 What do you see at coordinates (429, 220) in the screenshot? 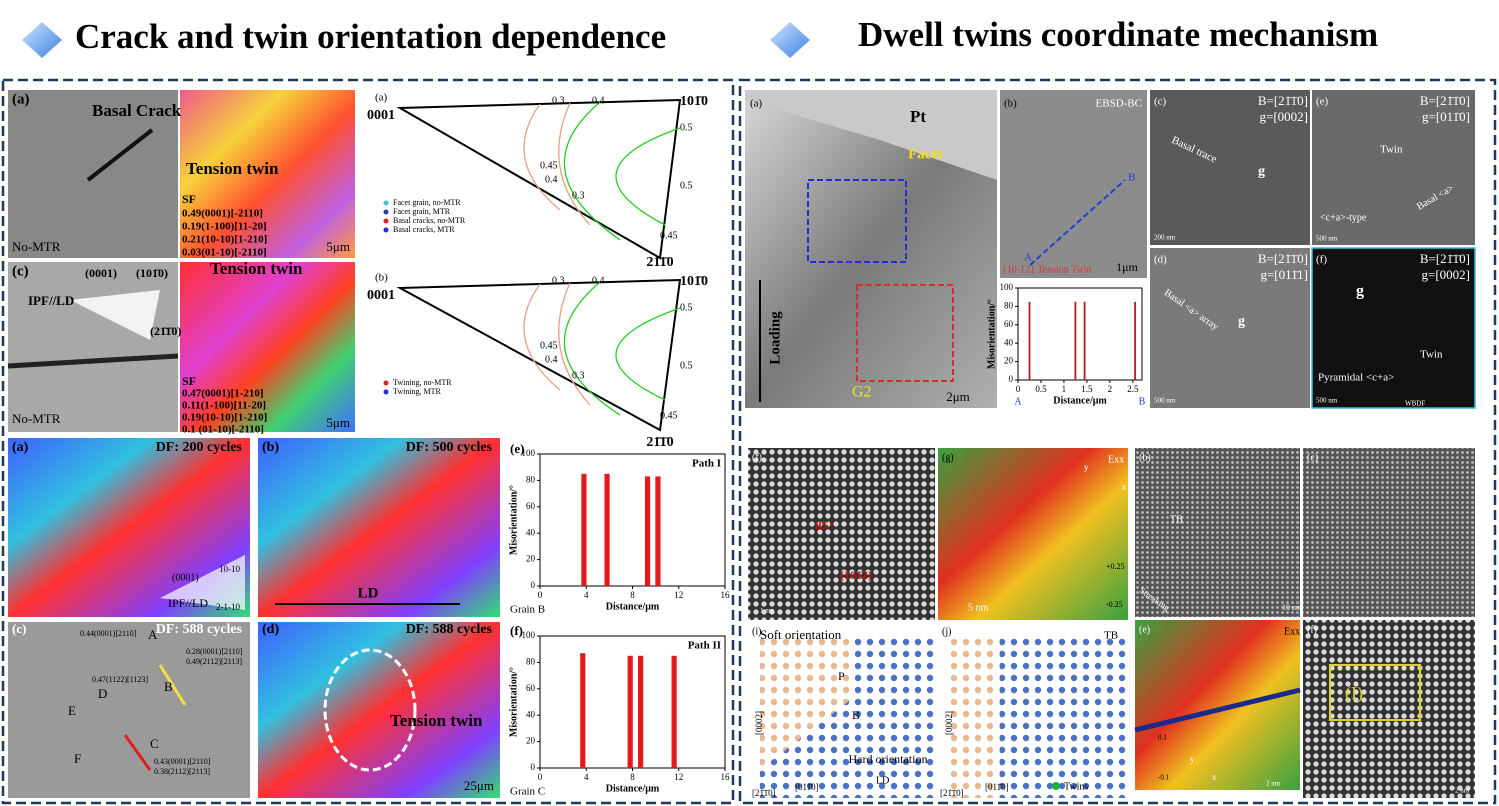
I see `label: Basal cracks, no-MTR` at bounding box center [429, 220].